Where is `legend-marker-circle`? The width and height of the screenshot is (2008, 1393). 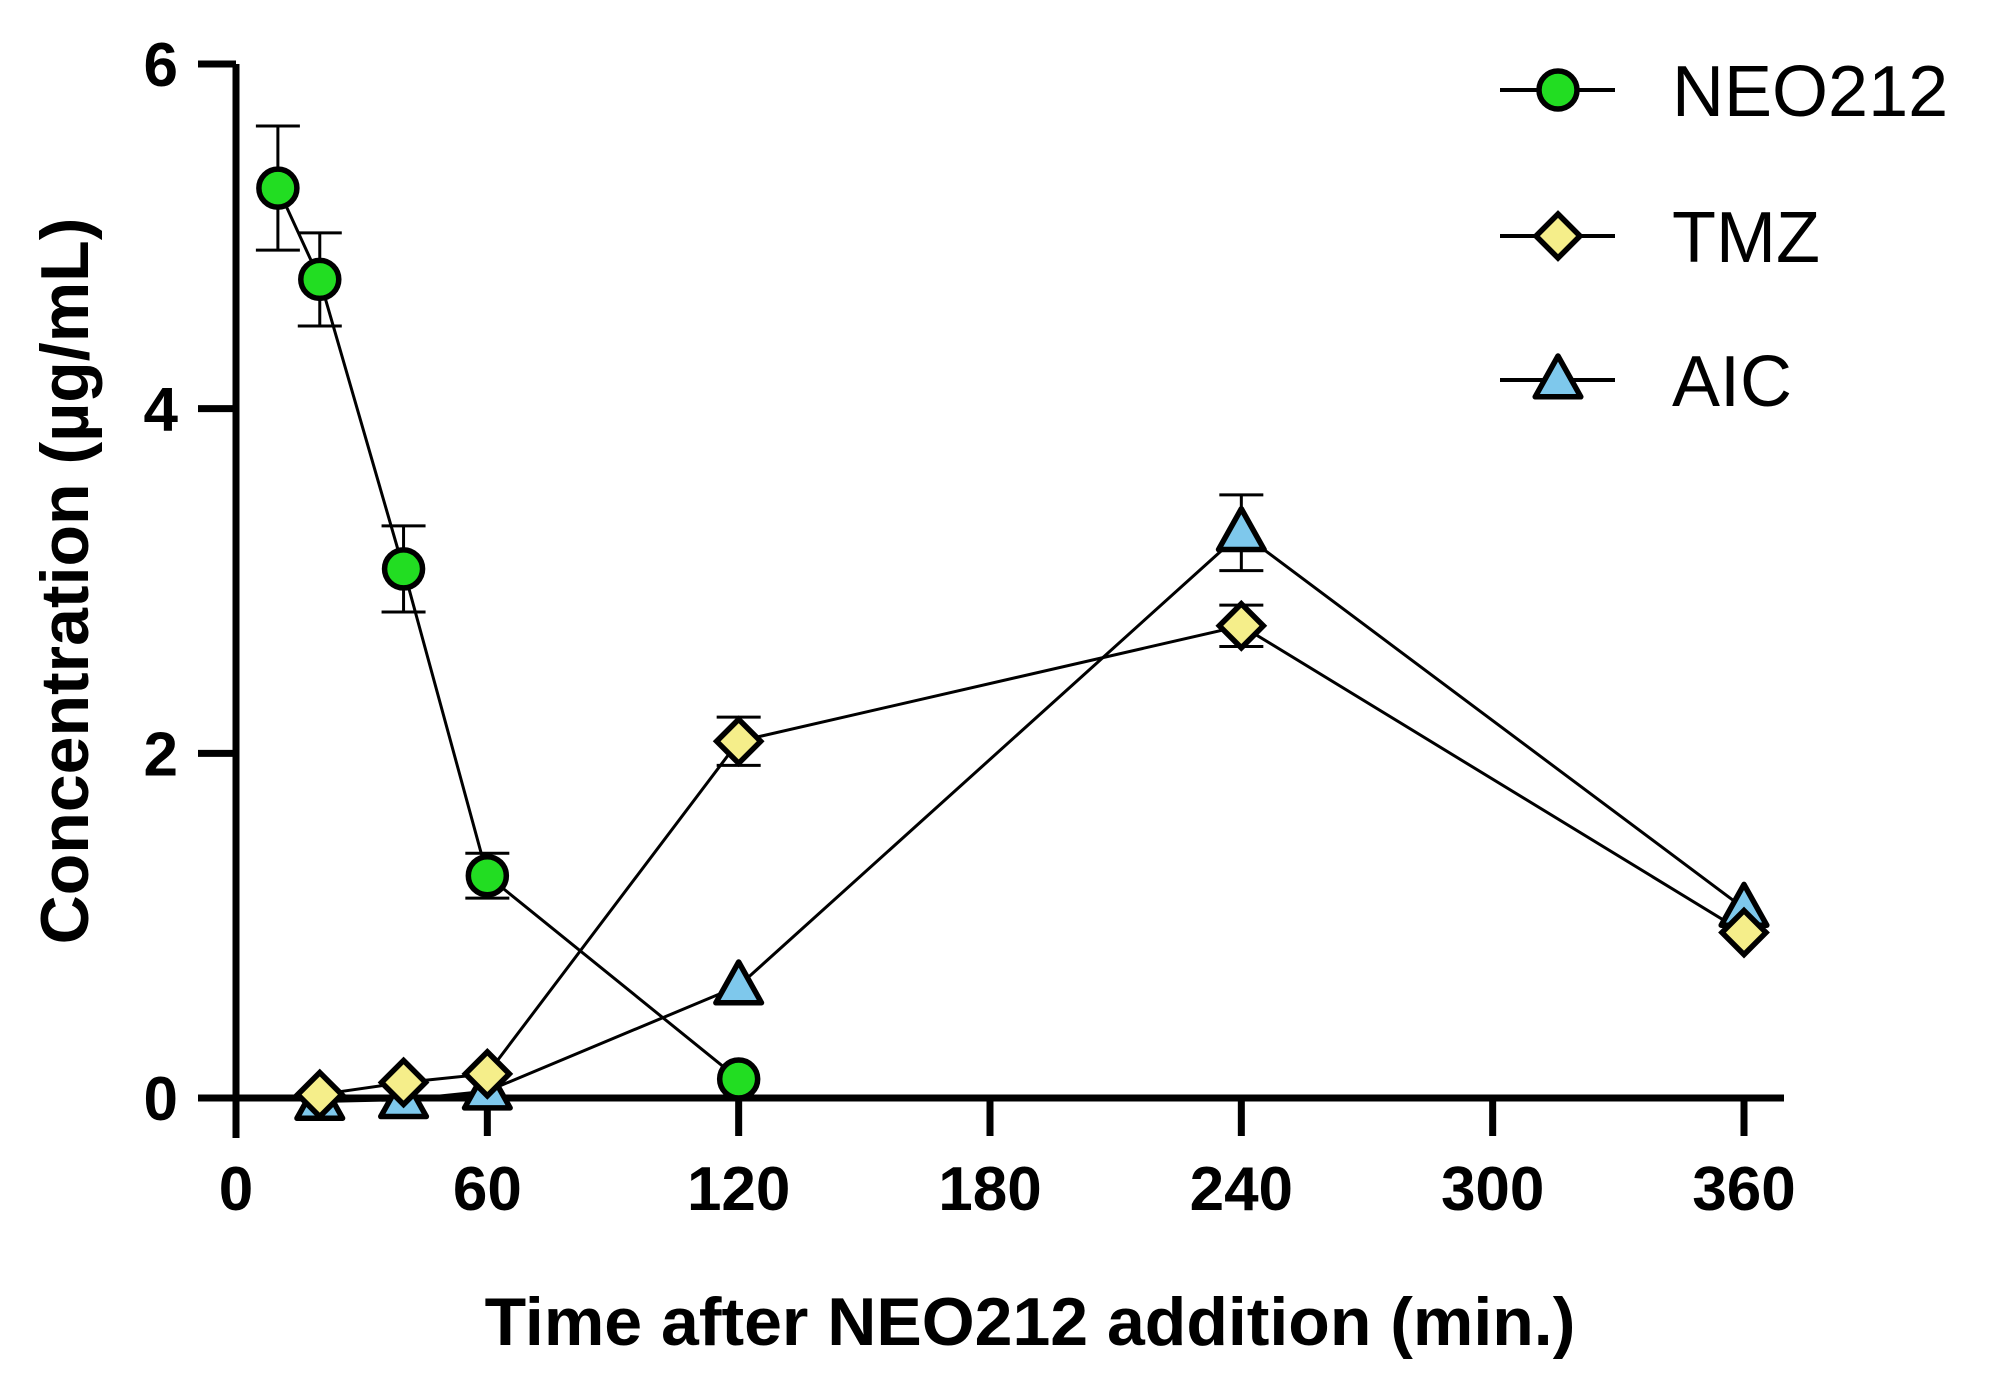 legend-marker-circle is located at coordinates (1558, 90).